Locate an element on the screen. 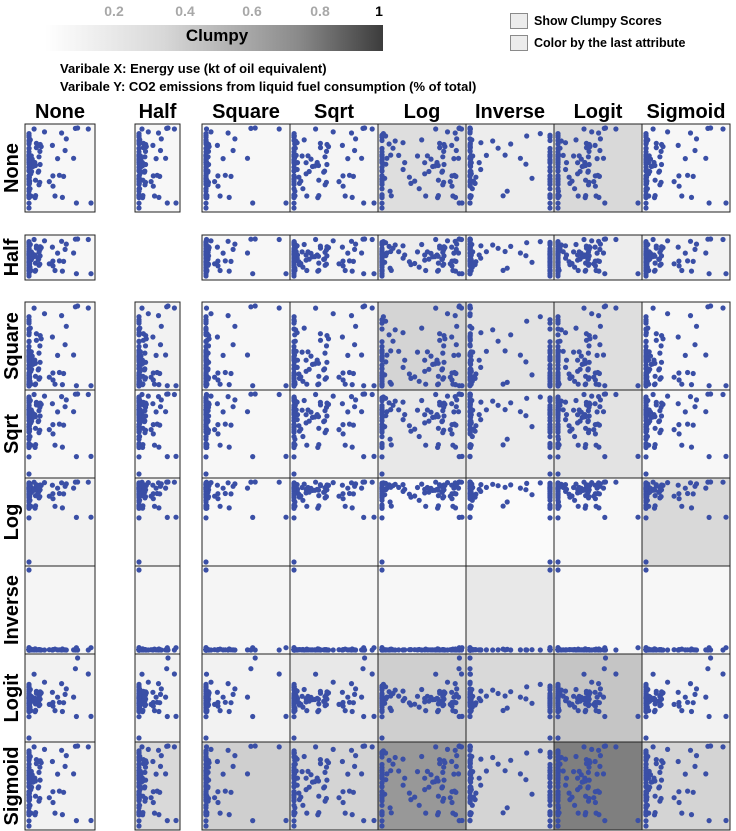  legend-tick: 0.2 is located at coordinates (114, 11).